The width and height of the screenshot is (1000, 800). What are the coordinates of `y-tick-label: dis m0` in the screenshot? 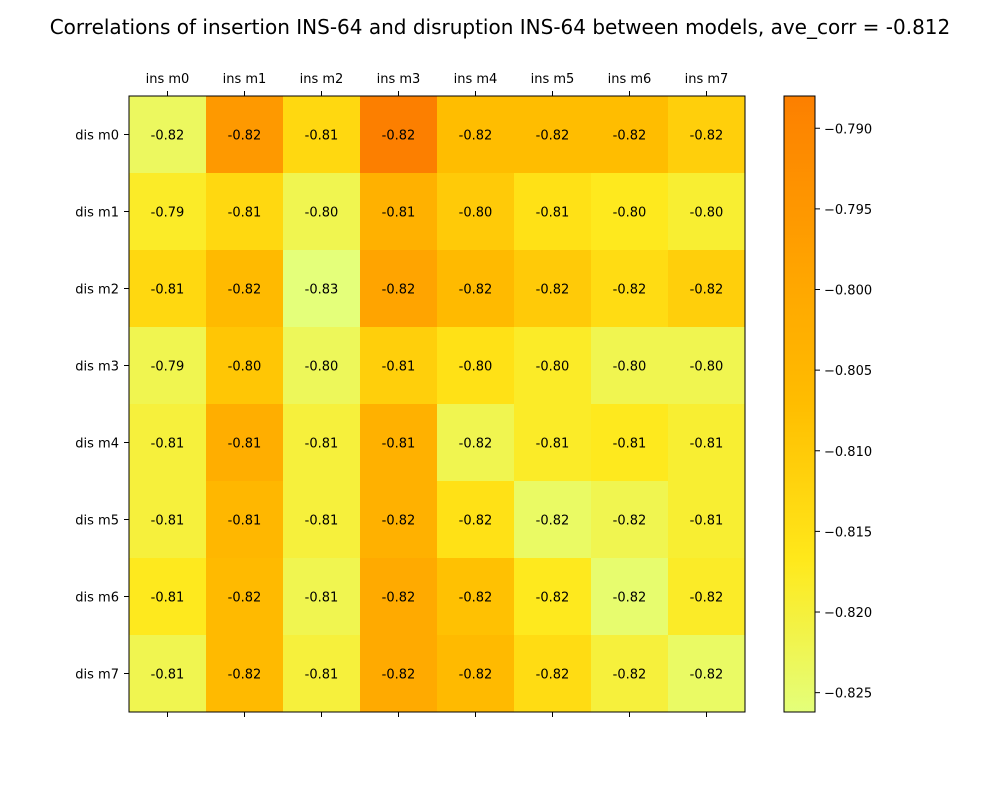 It's located at (97, 136).